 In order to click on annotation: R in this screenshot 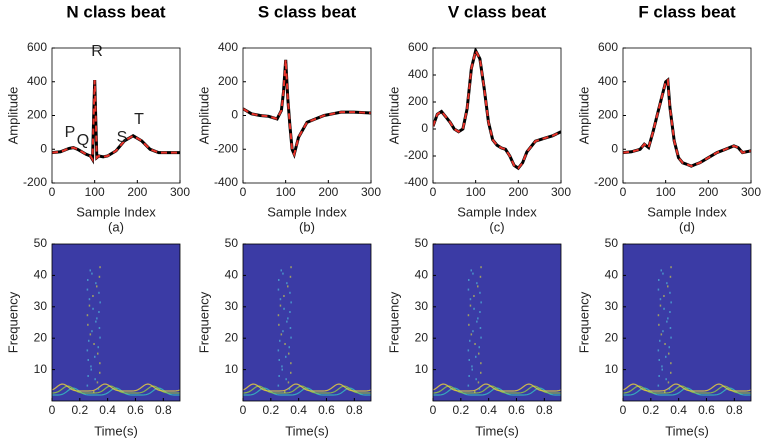, I will do `click(97, 51)`.